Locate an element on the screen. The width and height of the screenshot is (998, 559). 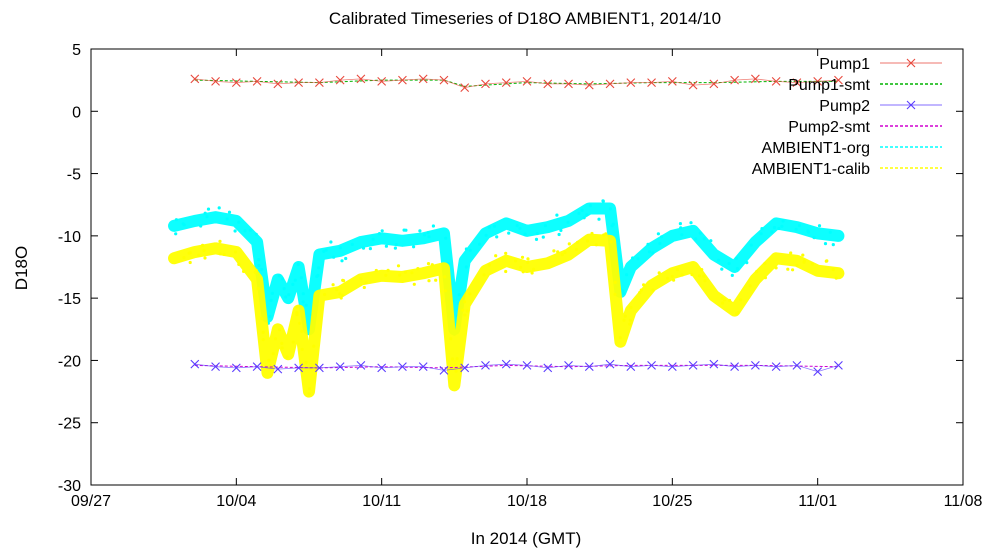
y-tick-label: -20 is located at coordinates (69, 361).